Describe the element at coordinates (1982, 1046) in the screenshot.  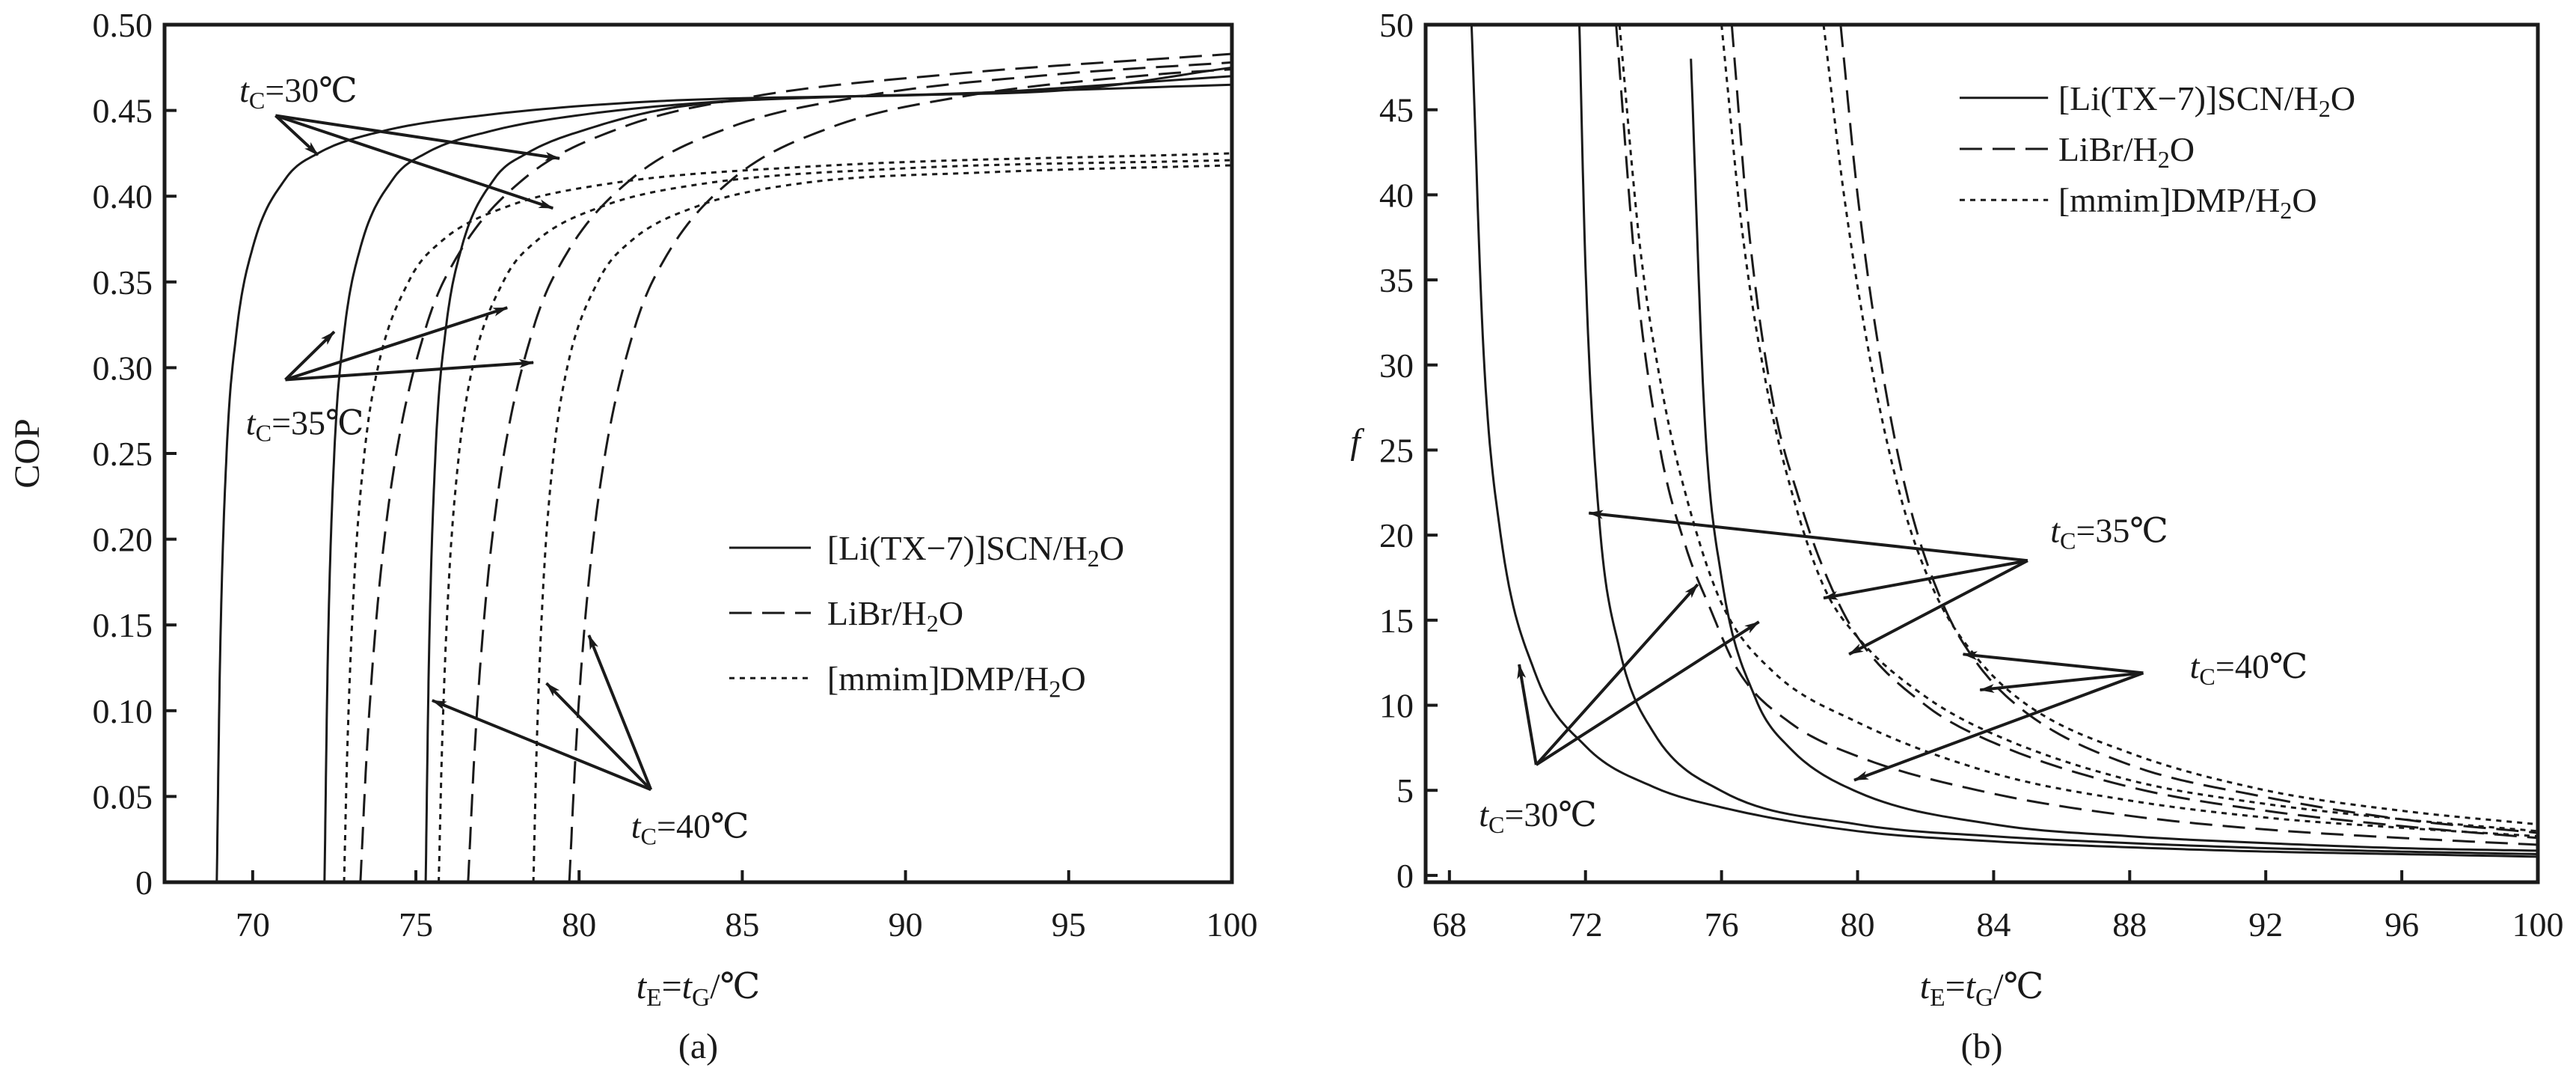
I see `panel-label: (b)` at that location.